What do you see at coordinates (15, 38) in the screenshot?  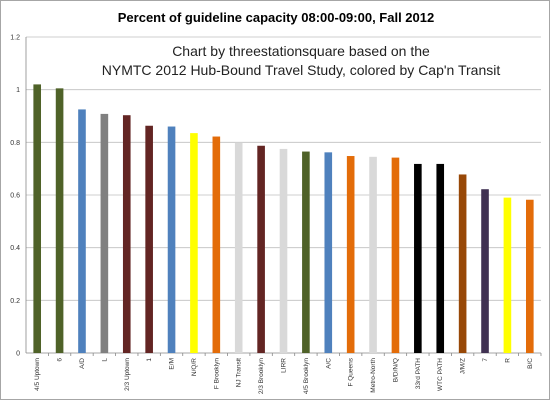 I see `y-tick-label: 1.2` at bounding box center [15, 38].